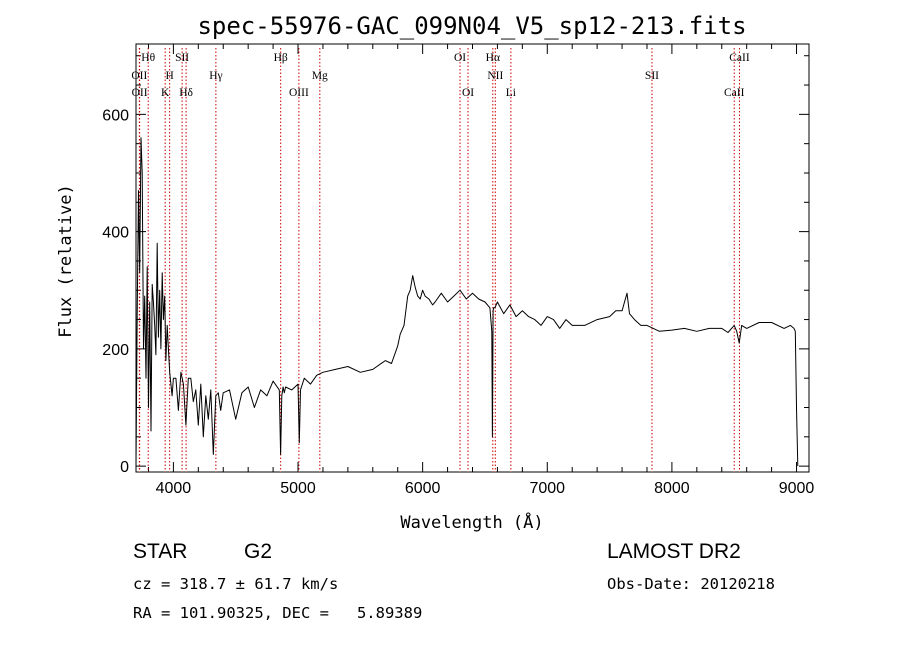  What do you see at coordinates (236, 584) in the screenshot?
I see `redshift-cz: cz = 318.7 ± 61.7 km/s` at bounding box center [236, 584].